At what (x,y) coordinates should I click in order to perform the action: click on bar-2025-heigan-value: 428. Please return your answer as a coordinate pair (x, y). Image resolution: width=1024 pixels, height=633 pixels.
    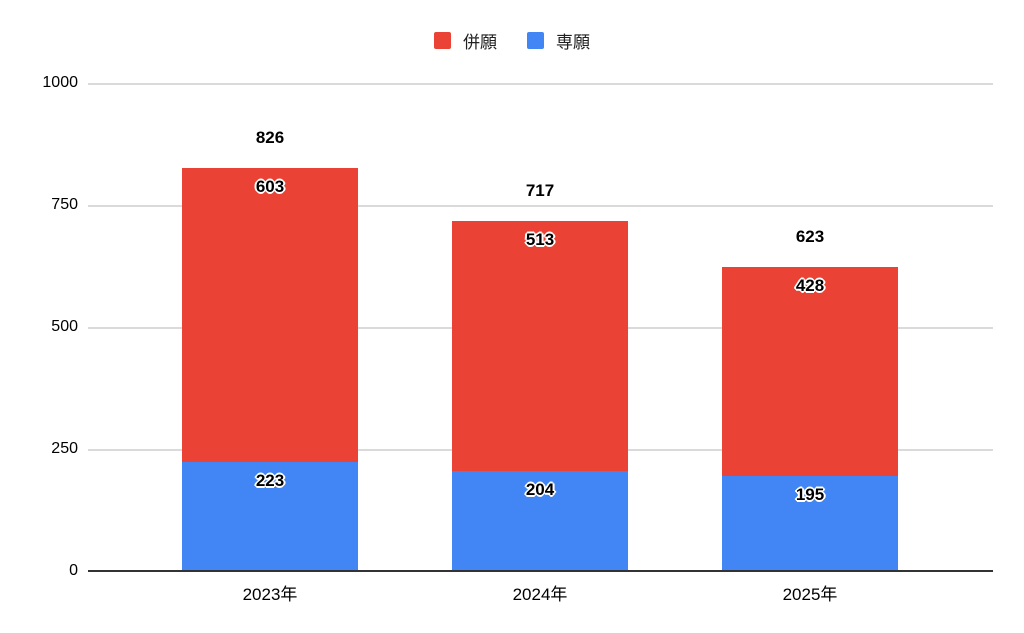
    Looking at the image, I should click on (810, 285).